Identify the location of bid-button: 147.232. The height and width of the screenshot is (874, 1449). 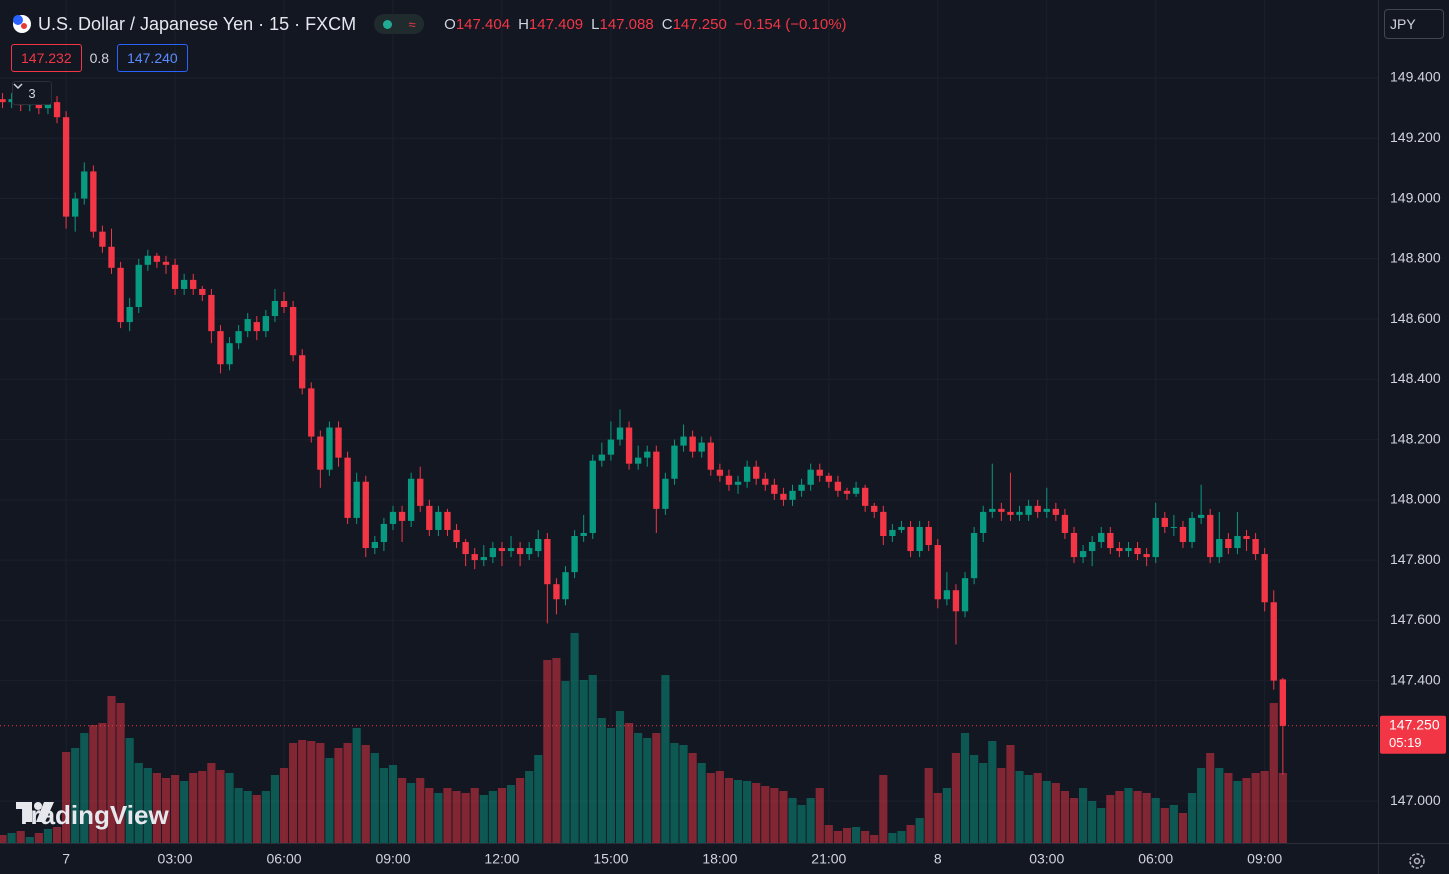
(46, 58).